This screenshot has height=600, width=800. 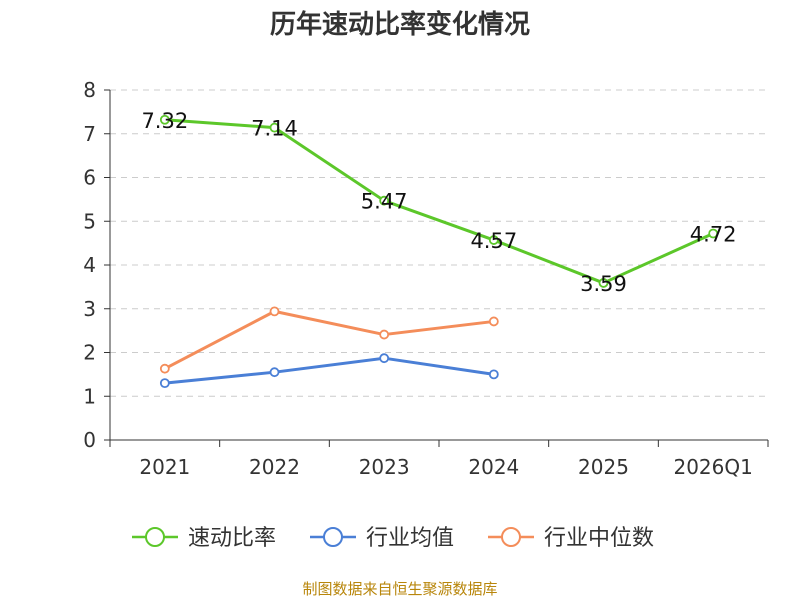 I want to click on y-tick-label: 8, so click(x=89, y=90).